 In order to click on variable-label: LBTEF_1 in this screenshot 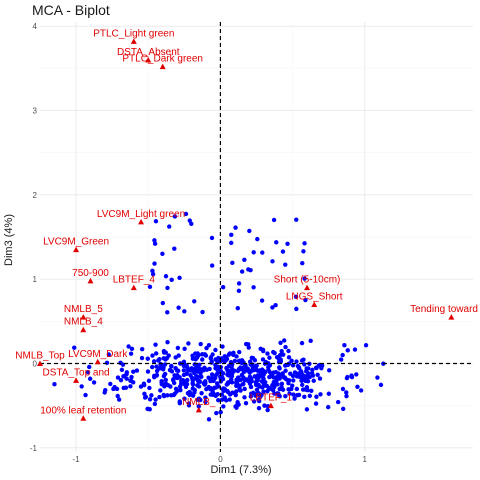, I will do `click(271, 398)`.